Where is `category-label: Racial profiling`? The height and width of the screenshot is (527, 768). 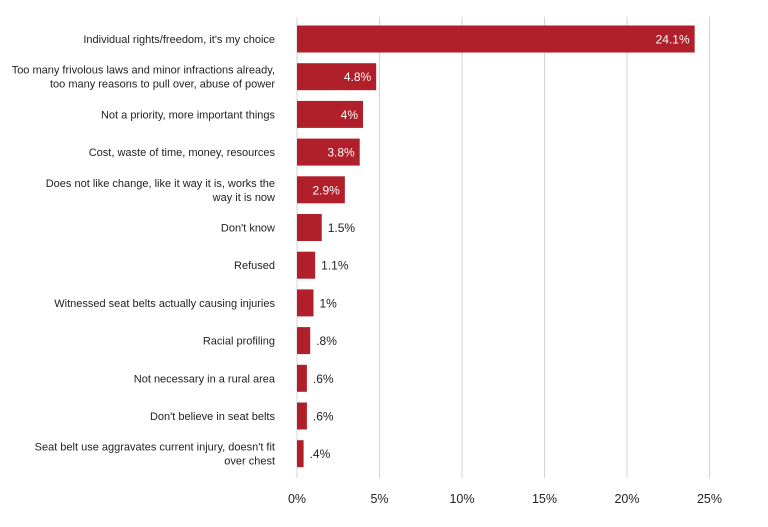 category-label: Racial profiling is located at coordinates (239, 342).